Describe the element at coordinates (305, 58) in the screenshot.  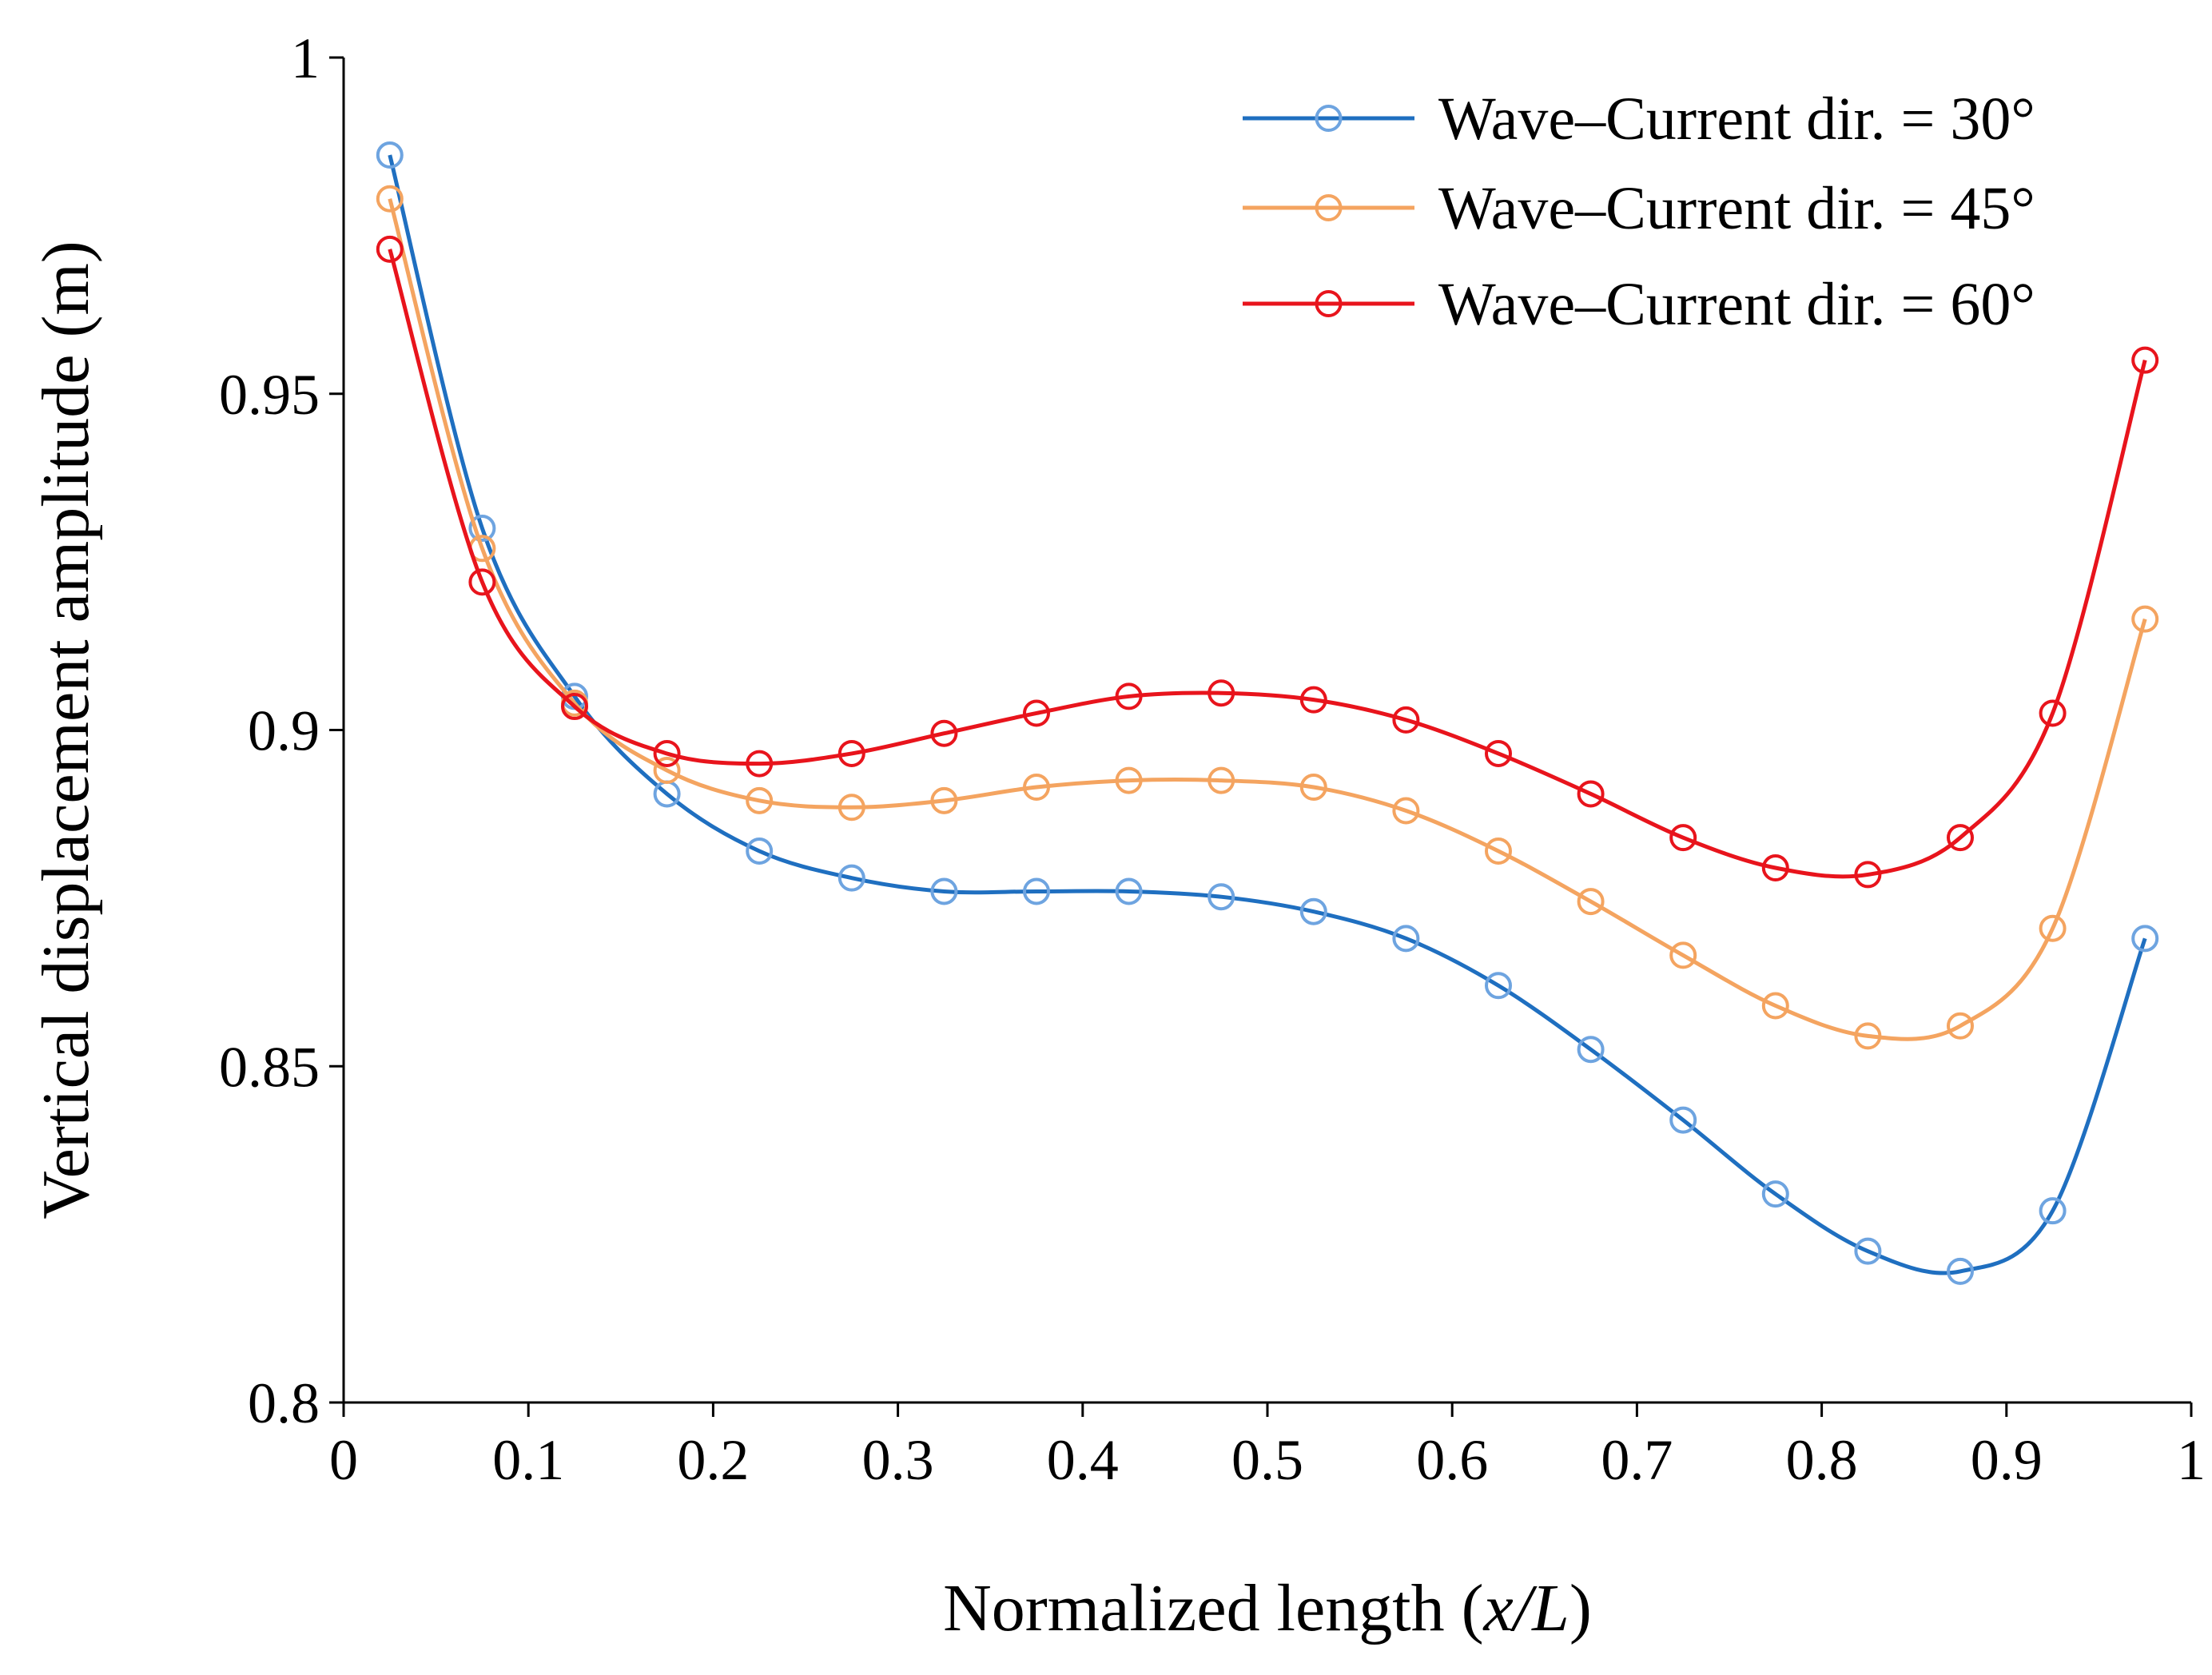
I see `y-tick-label: 1` at that location.